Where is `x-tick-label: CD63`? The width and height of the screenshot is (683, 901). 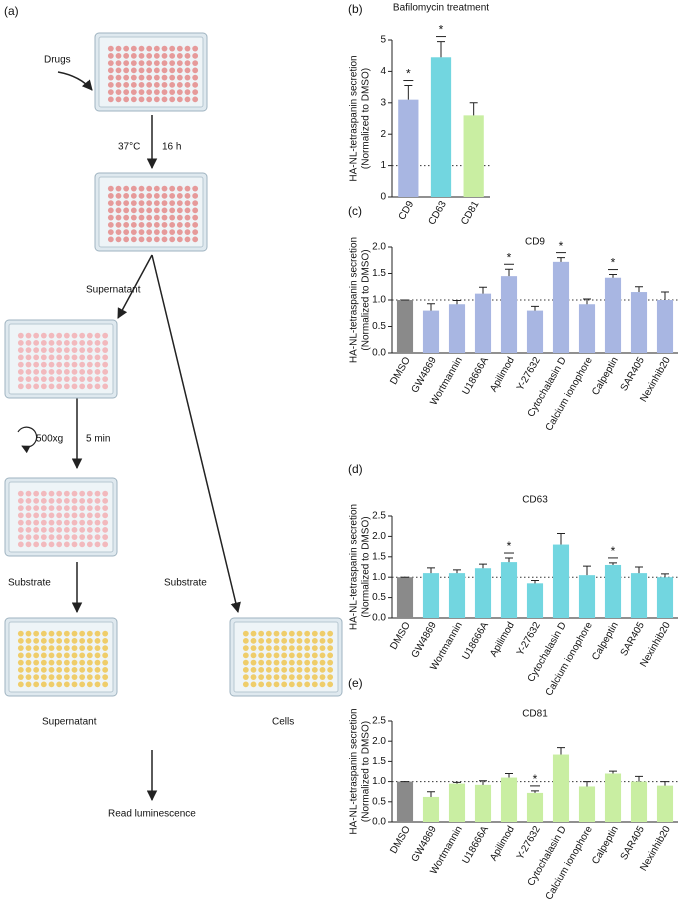
x-tick-label: CD63 is located at coordinates (438, 213).